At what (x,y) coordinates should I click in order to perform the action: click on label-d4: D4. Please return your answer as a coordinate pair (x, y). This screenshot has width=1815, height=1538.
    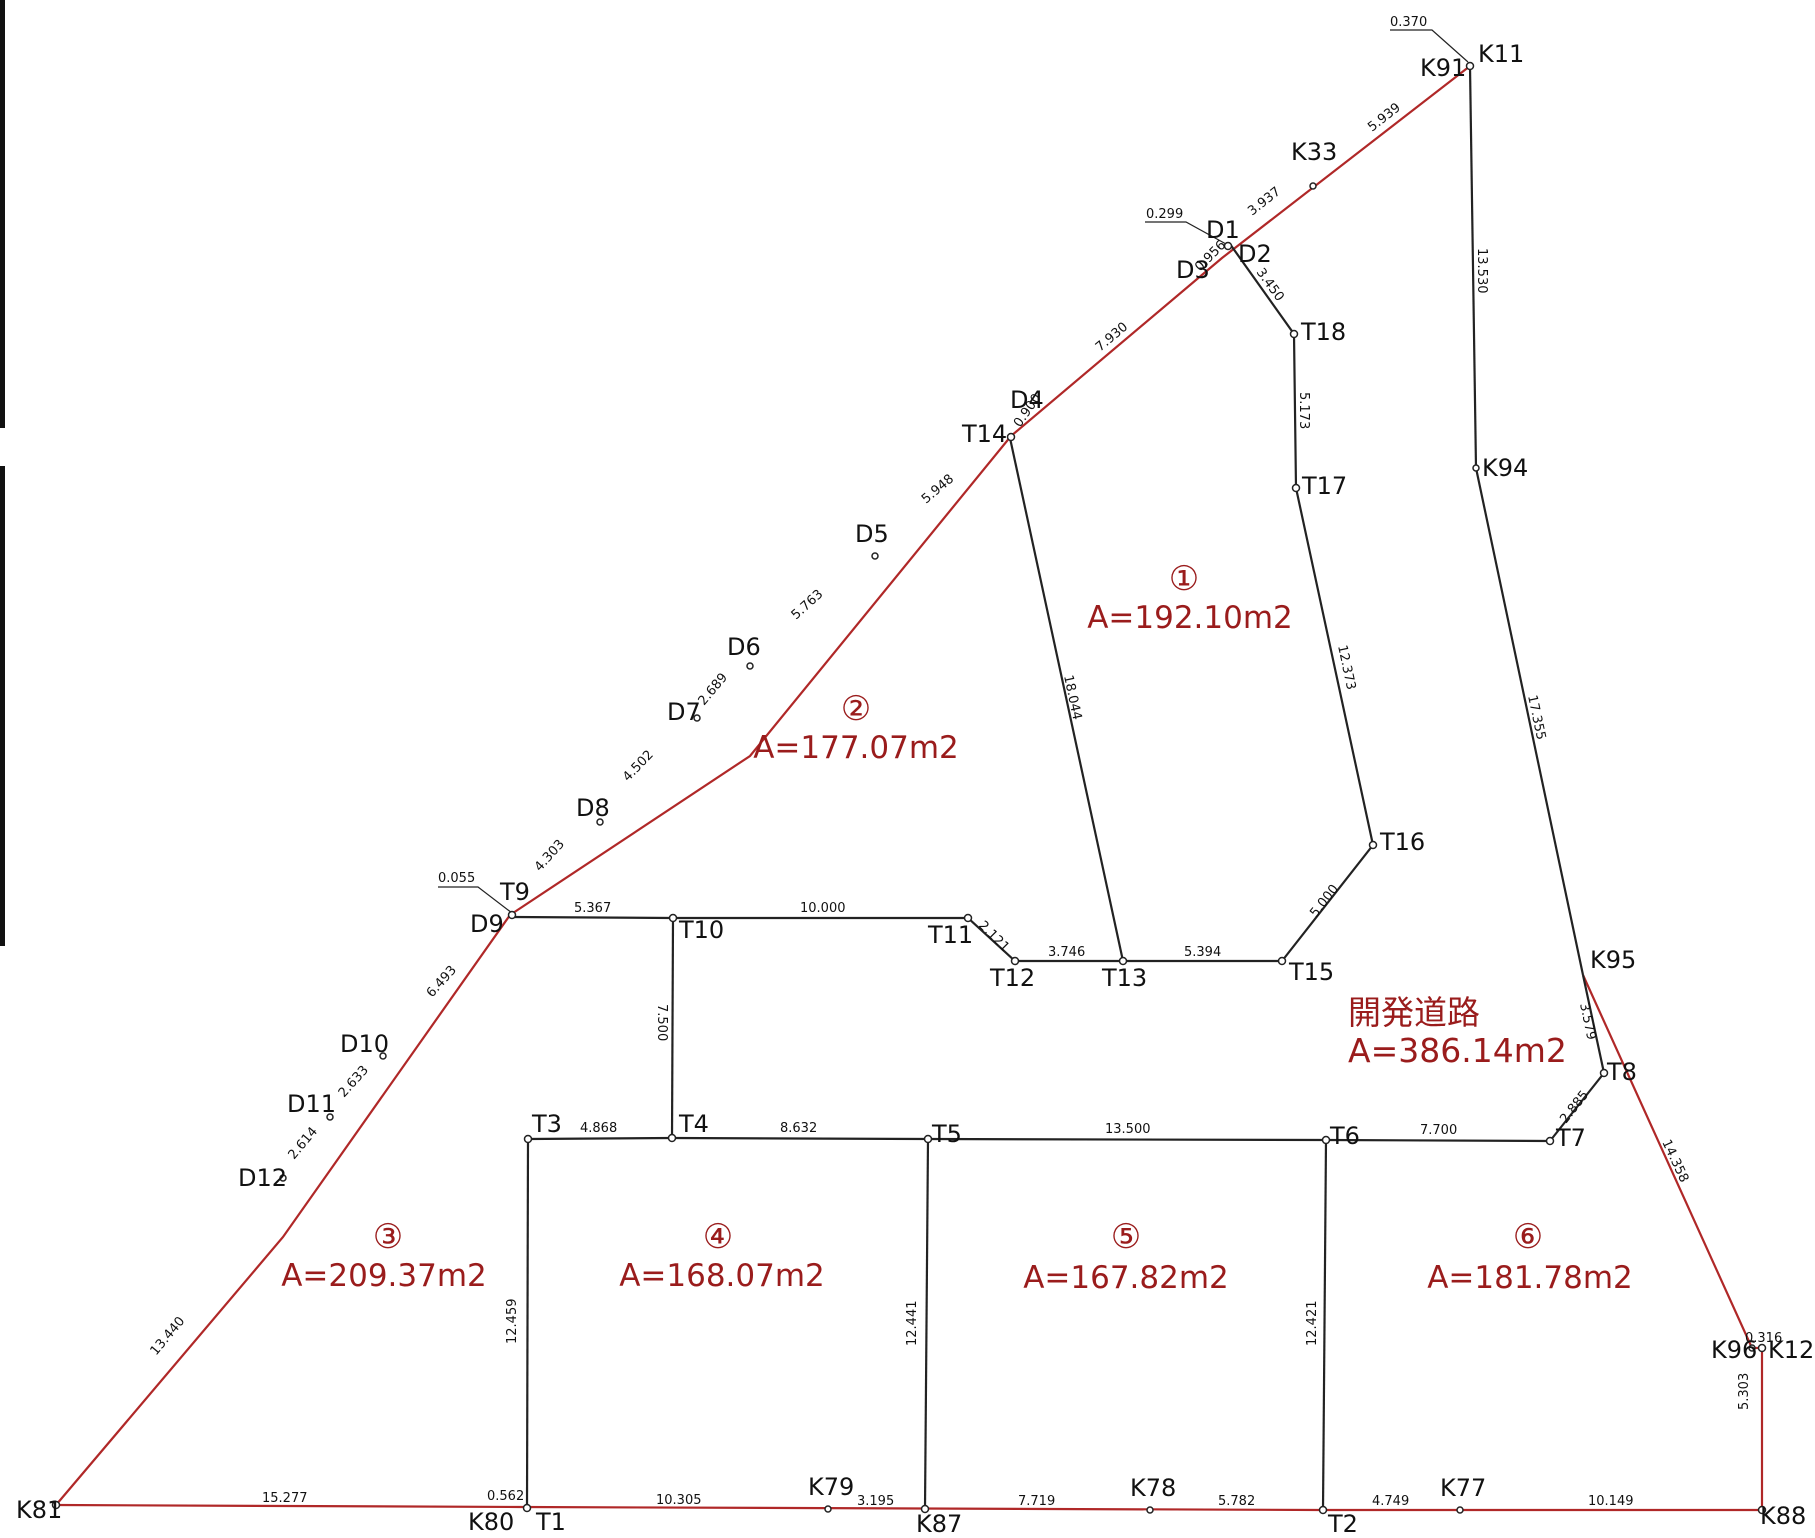
    Looking at the image, I should click on (1027, 400).